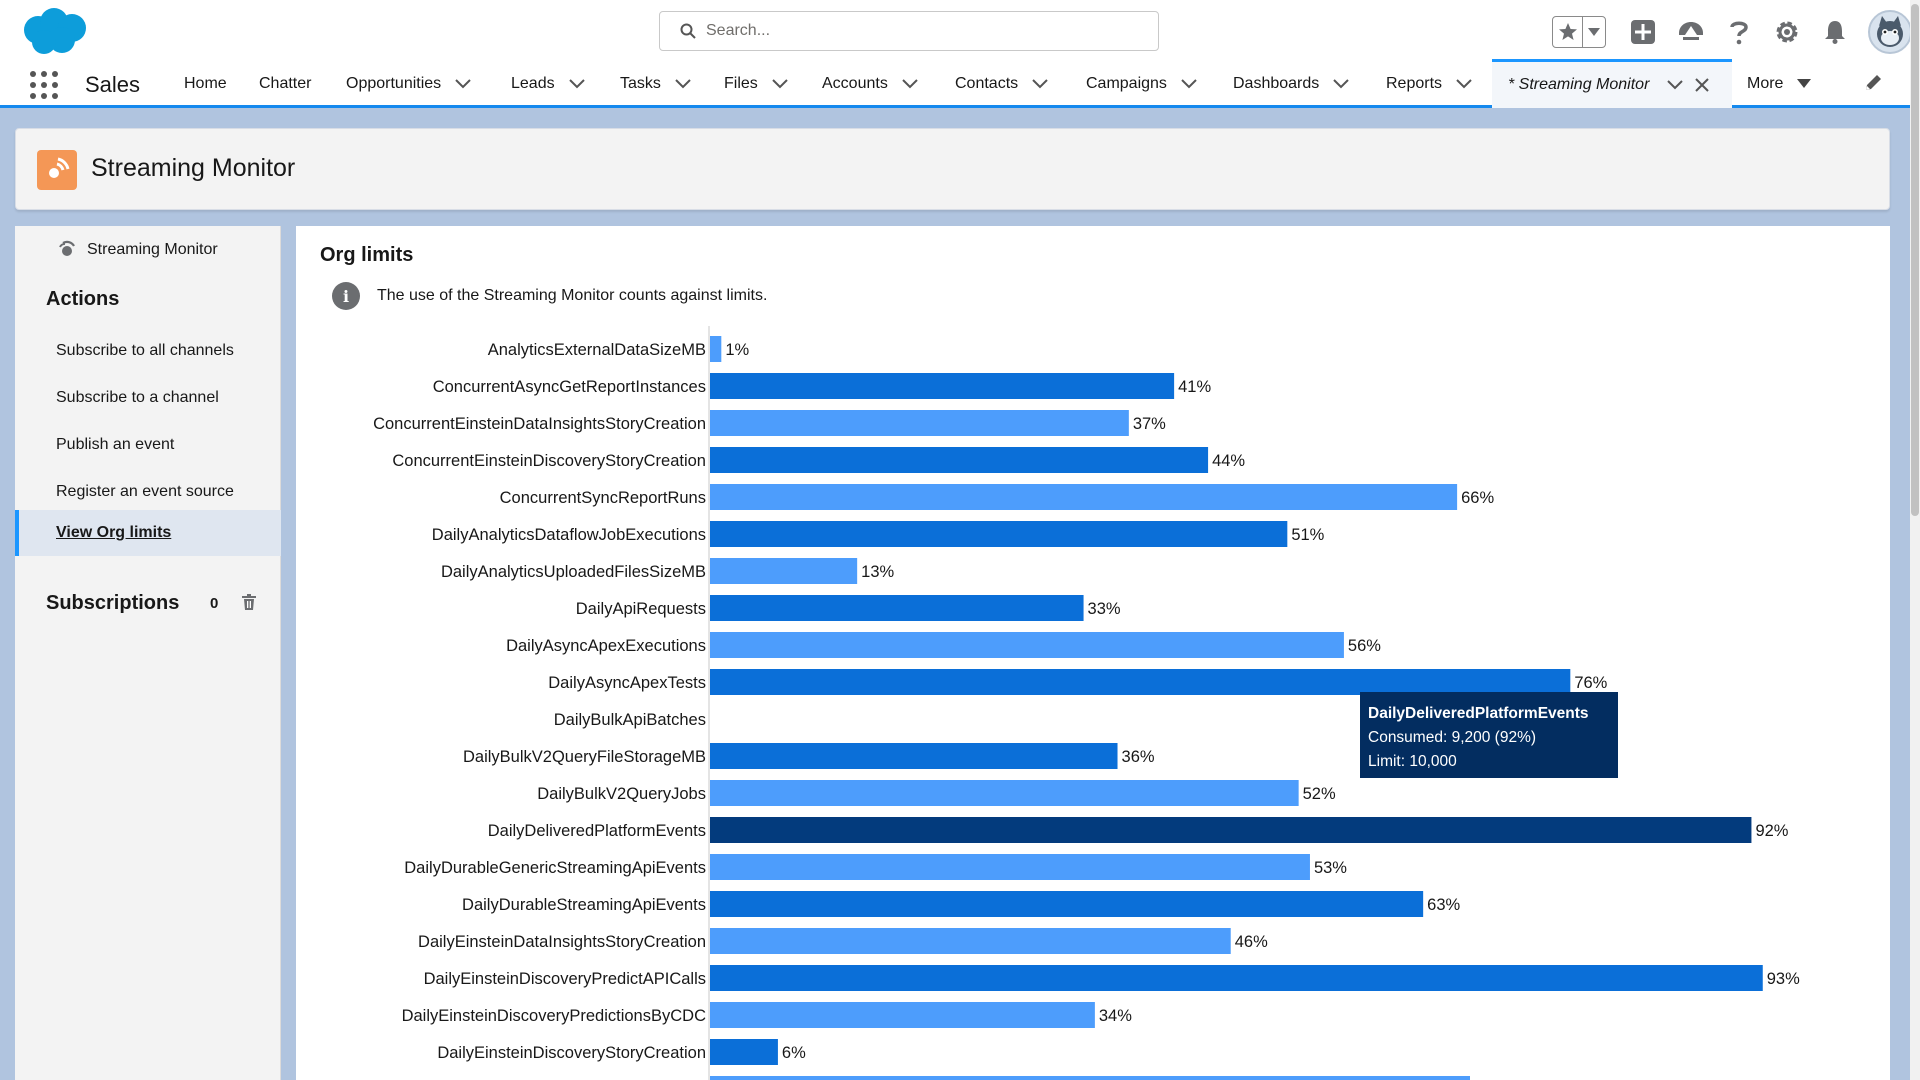 This screenshot has height=1080, width=1920. What do you see at coordinates (906, 31) in the screenshot?
I see `search-input` at bounding box center [906, 31].